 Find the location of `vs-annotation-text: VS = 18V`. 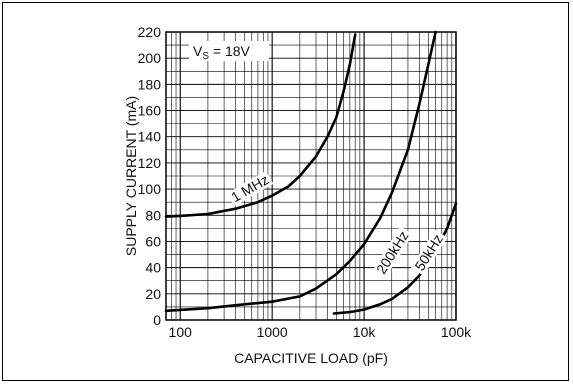

vs-annotation-text: VS = 18V is located at coordinates (222, 52).